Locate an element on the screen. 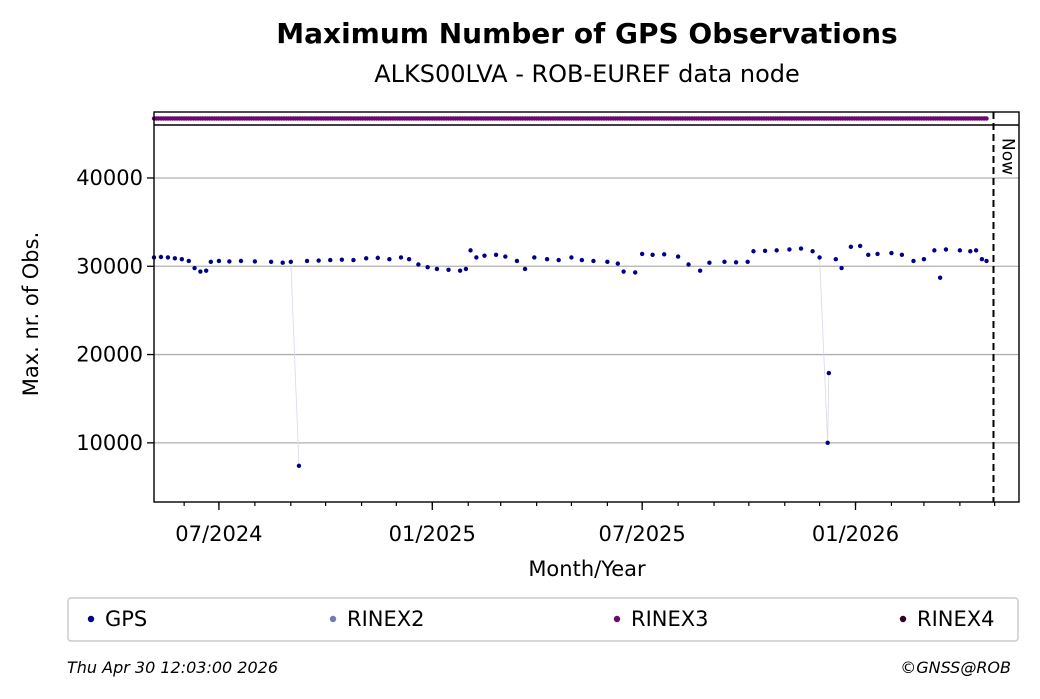  legend: GPS RINEX2 RINEX3 RINEX4 is located at coordinates (543, 619).